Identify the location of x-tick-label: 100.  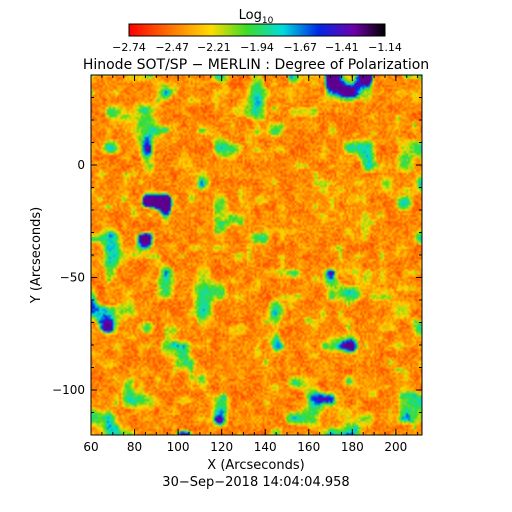
(178, 447).